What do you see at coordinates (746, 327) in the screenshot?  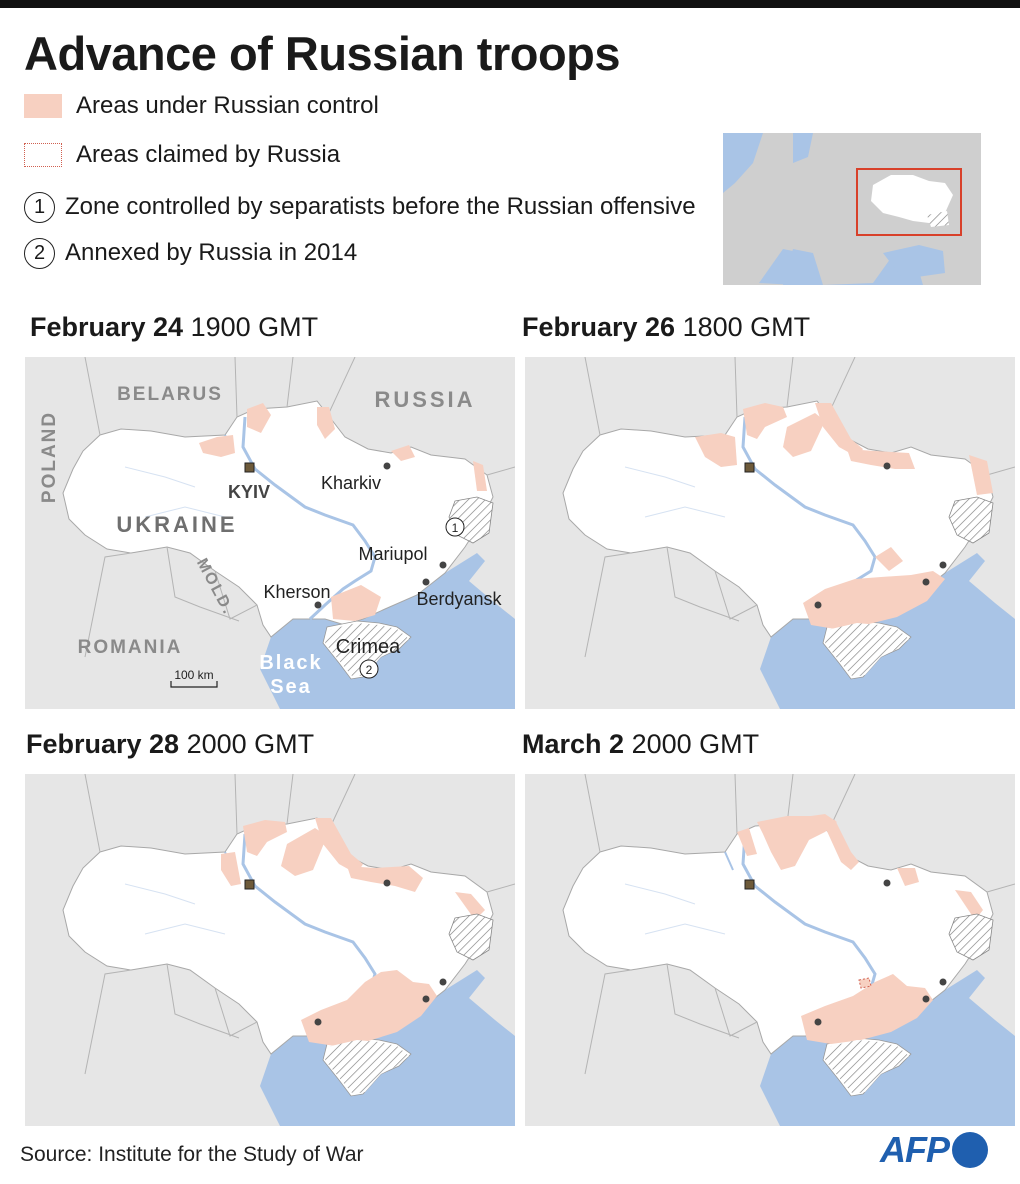 I see `panel-2-time: 1800 GMT` at bounding box center [746, 327].